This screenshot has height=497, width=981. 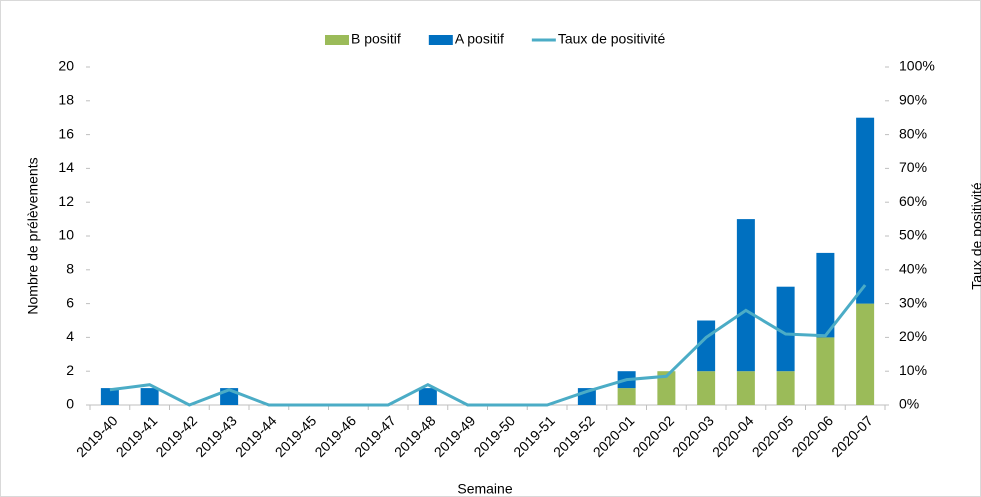 I want to click on y2-tick-label: 30%, so click(x=913, y=302).